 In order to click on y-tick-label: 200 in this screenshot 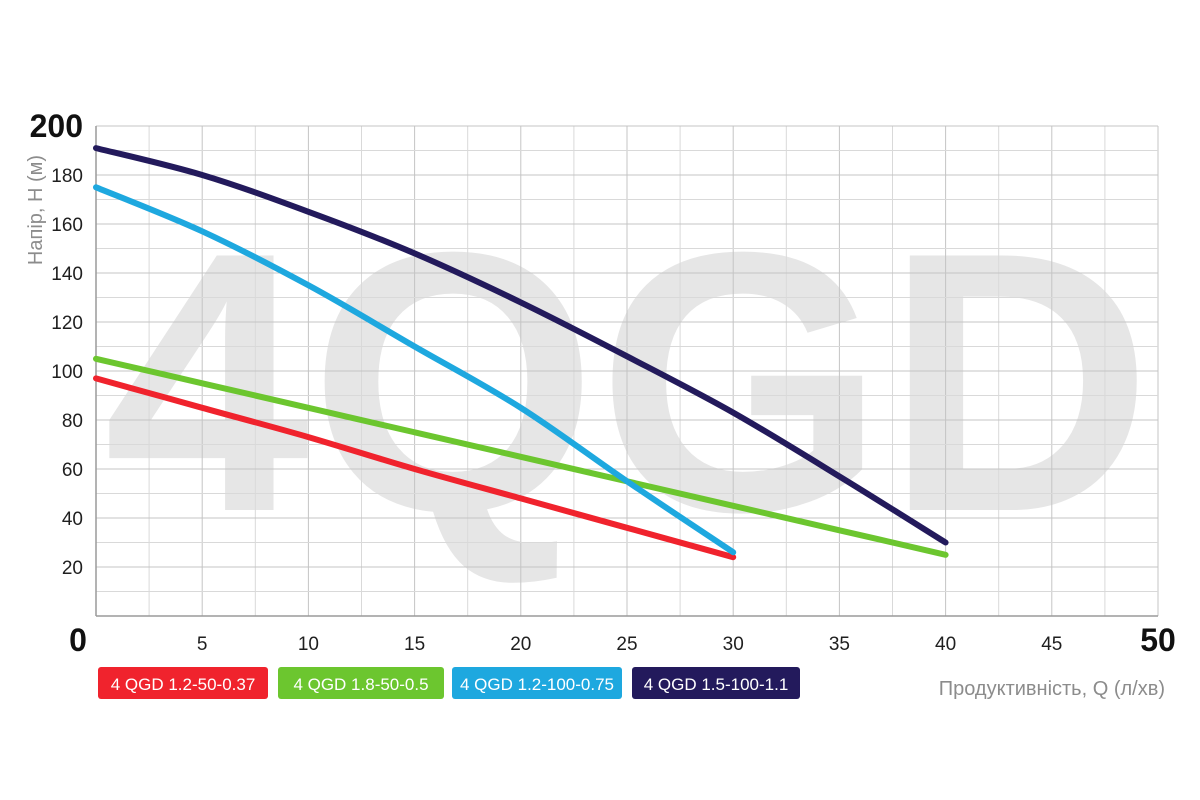, I will do `click(56, 126)`.